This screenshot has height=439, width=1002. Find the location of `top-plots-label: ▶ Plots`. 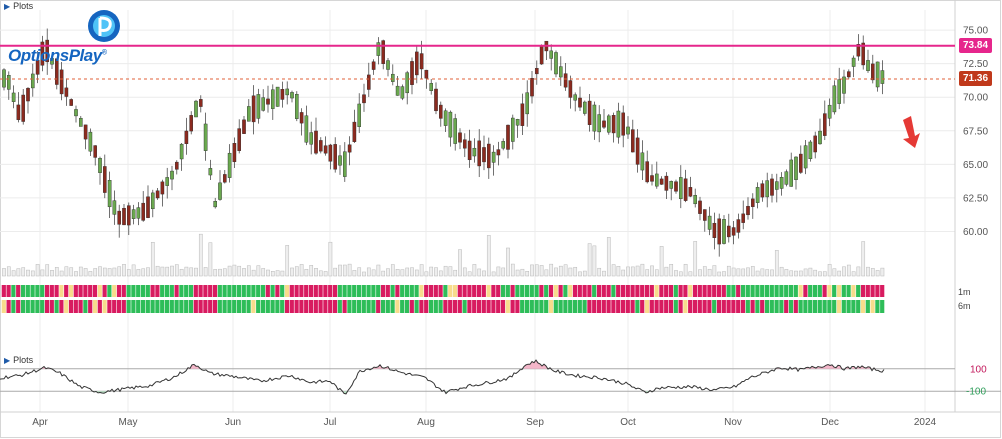

top-plots-label: ▶ Plots is located at coordinates (19, 6).